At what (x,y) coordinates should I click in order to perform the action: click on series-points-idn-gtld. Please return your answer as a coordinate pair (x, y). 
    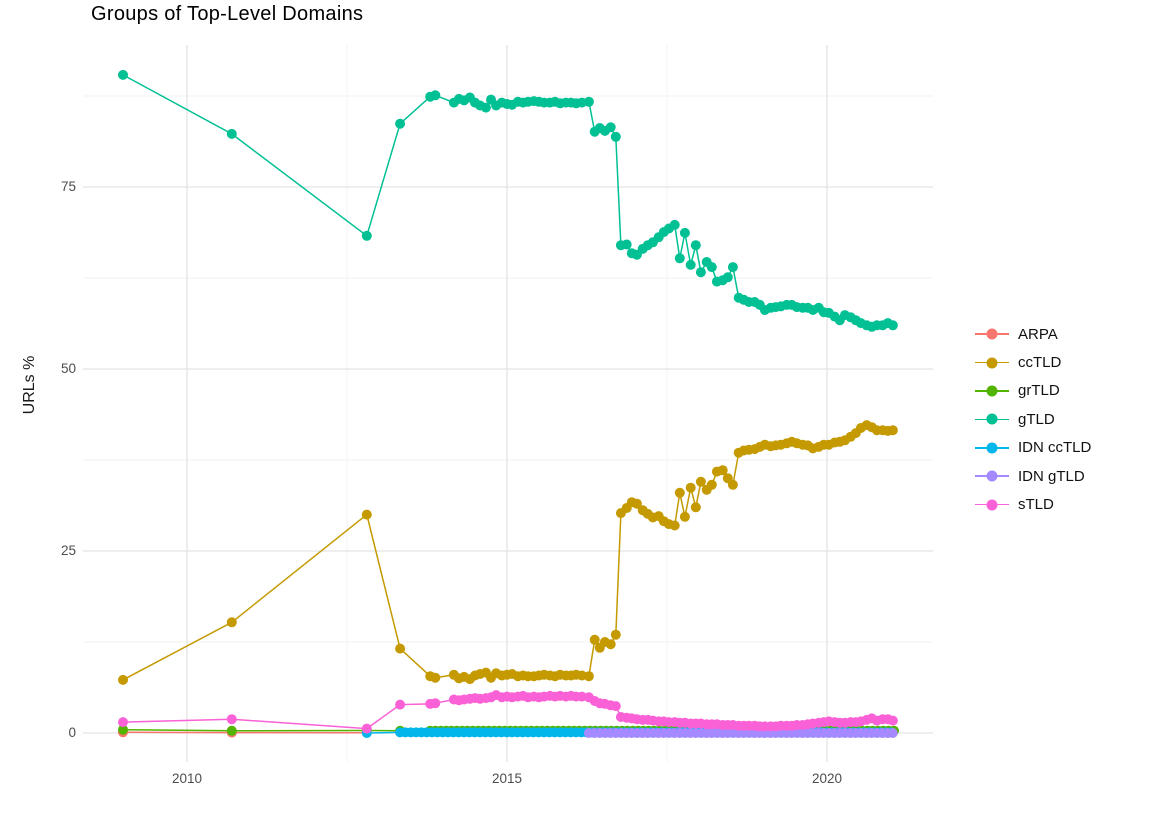
    Looking at the image, I should click on (740, 733).